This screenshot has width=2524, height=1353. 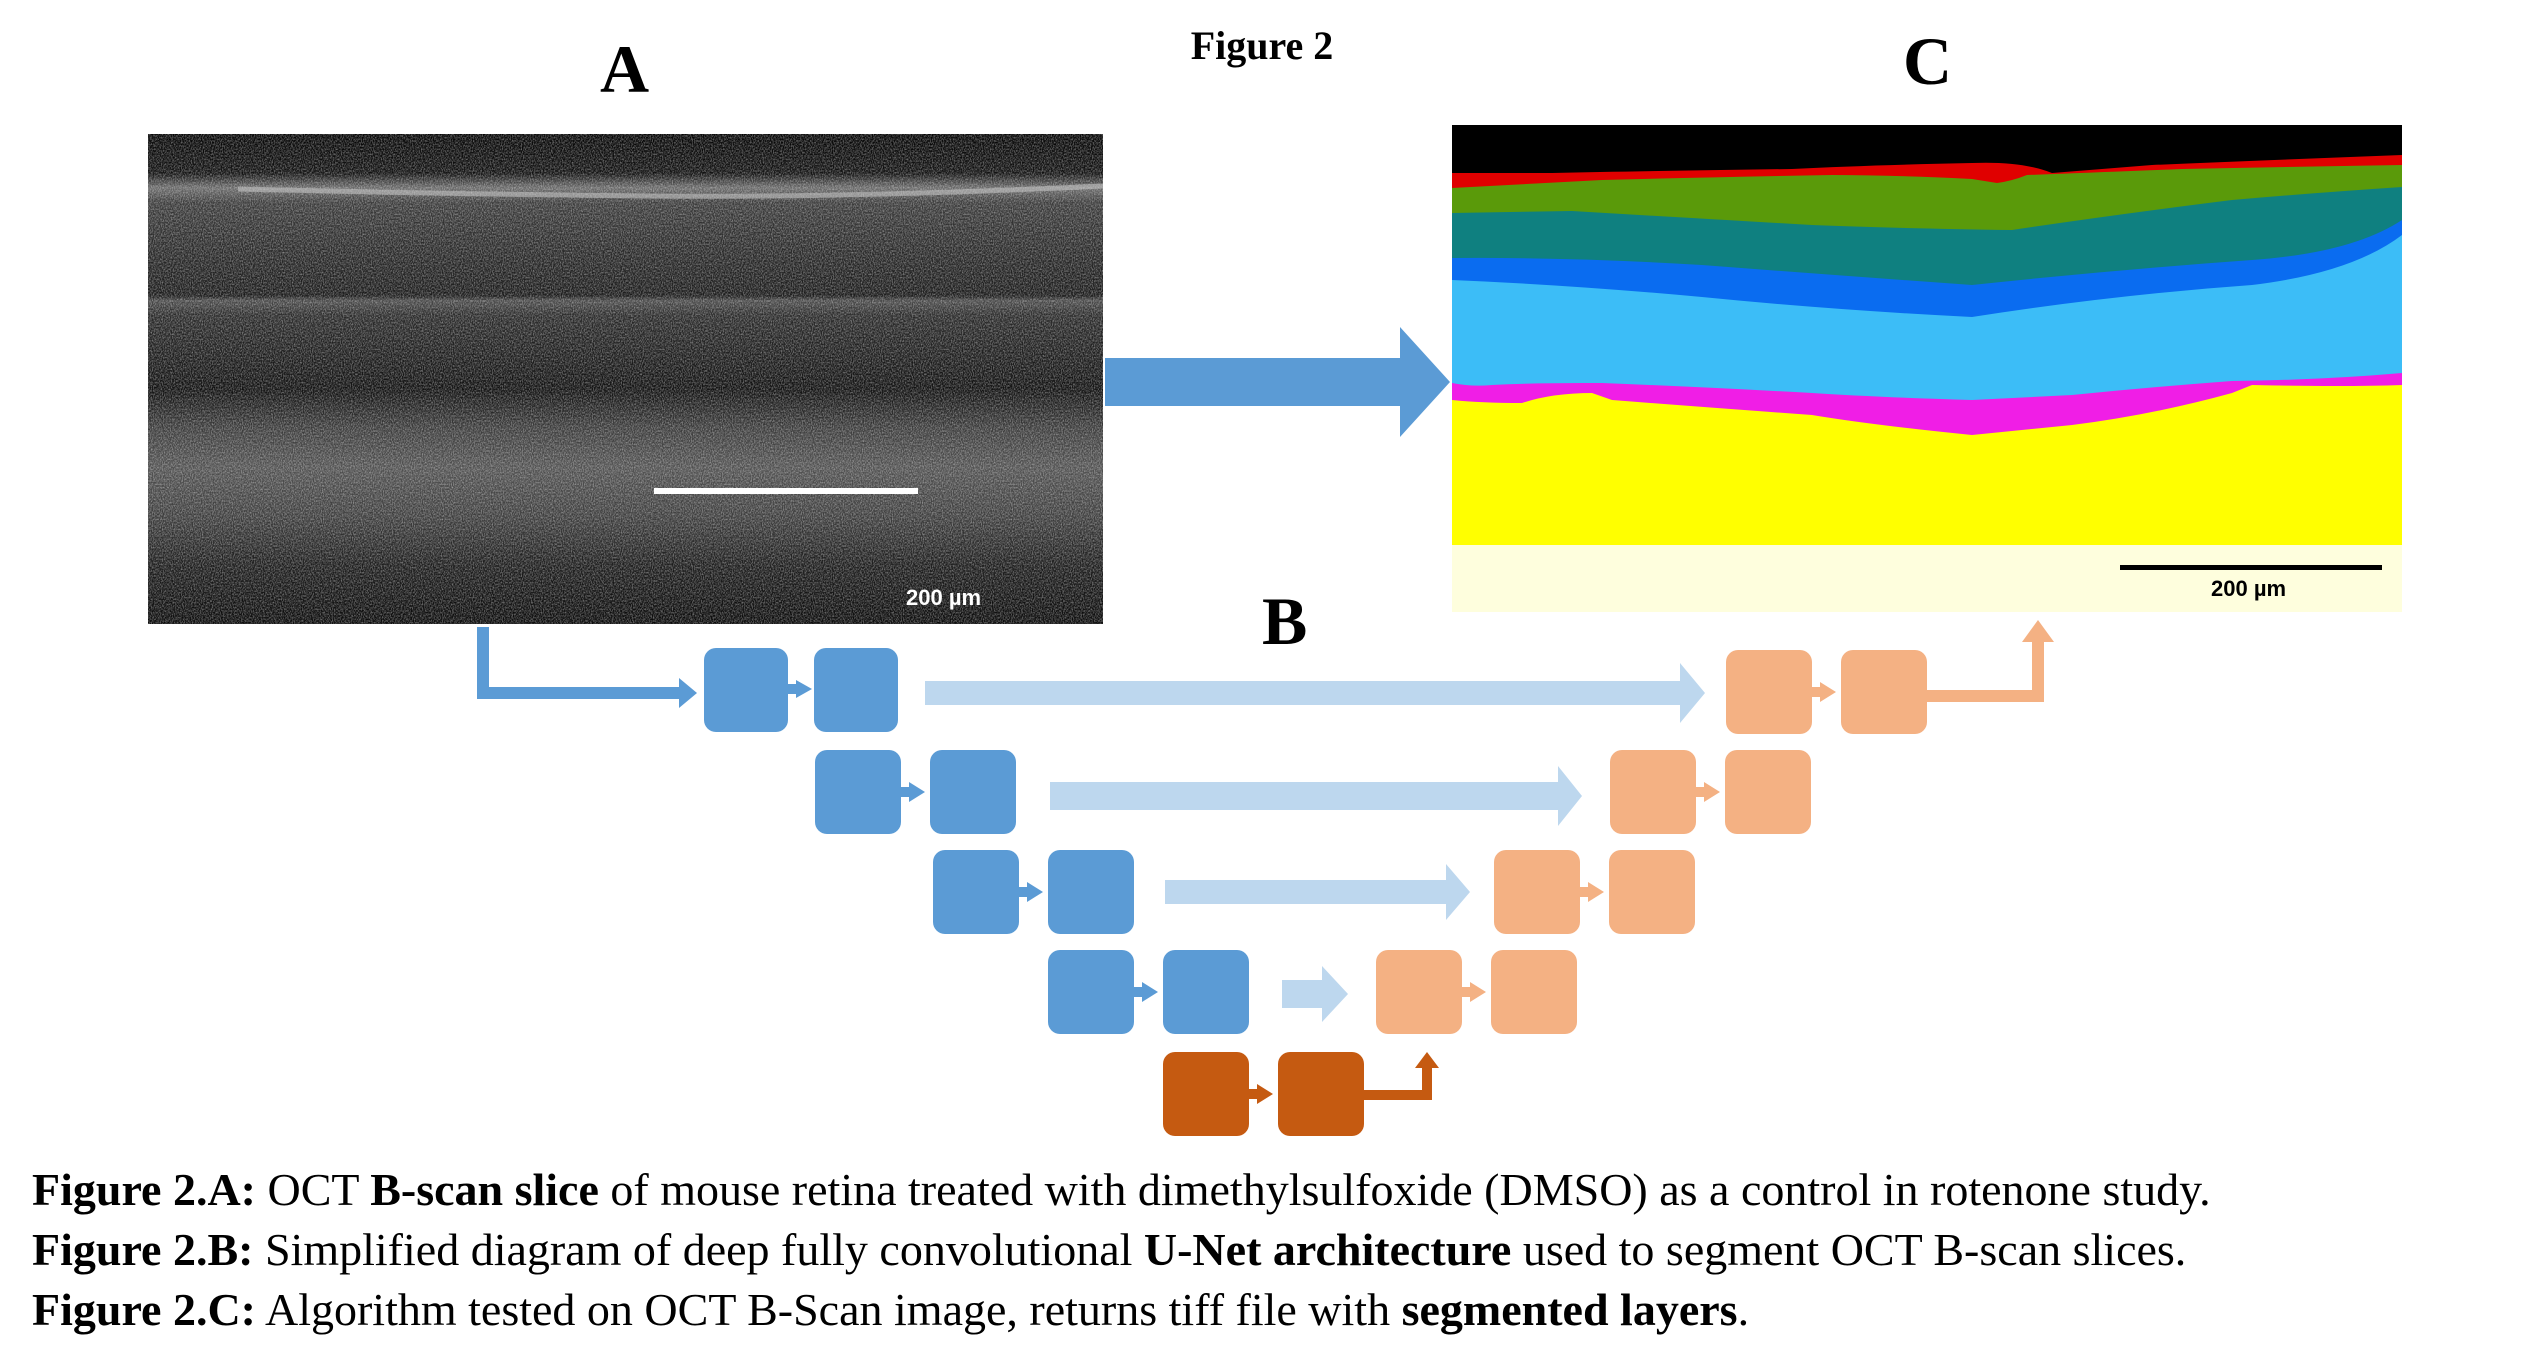 I want to click on oct-bscan-texture, so click(x=625, y=379).